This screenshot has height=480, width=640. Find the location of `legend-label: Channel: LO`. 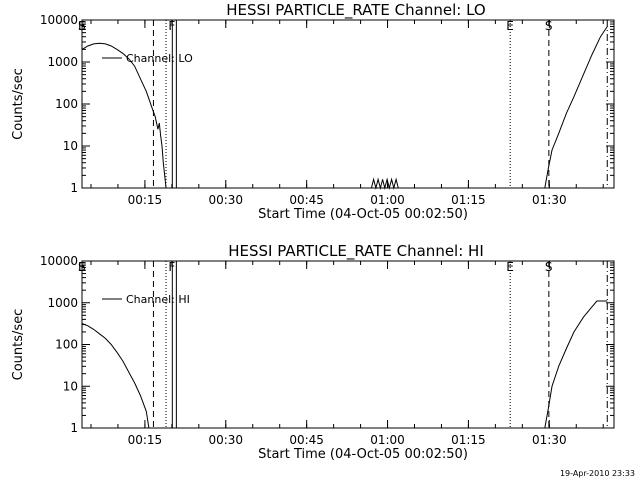

legend-label: Channel: LO is located at coordinates (159, 58).